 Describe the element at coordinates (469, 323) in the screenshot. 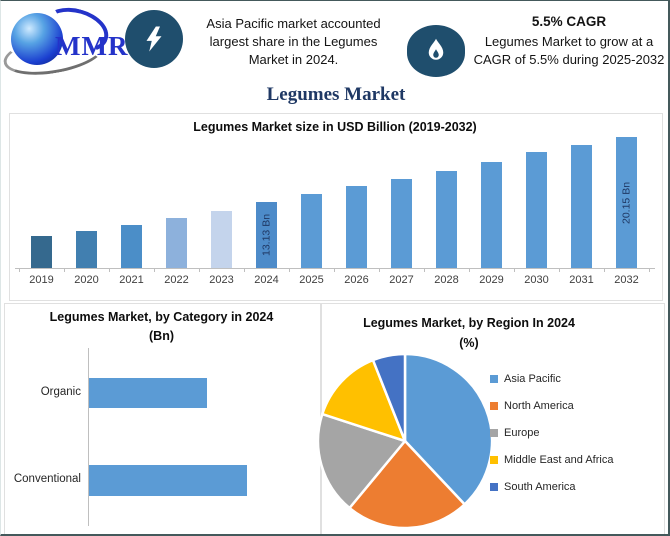

I see `pie-chart-title: Legumes Market, by Region In 2024` at that location.